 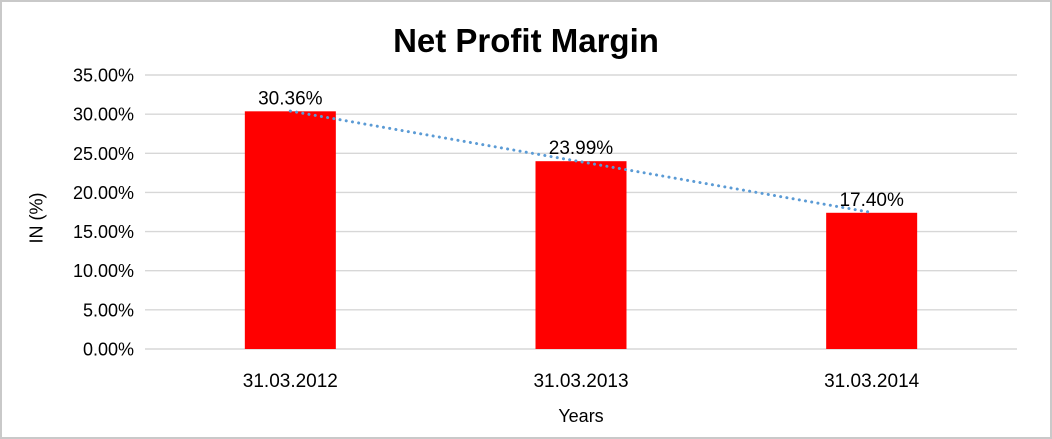 I want to click on x-category-label: 31.03.2012, so click(x=290, y=381).